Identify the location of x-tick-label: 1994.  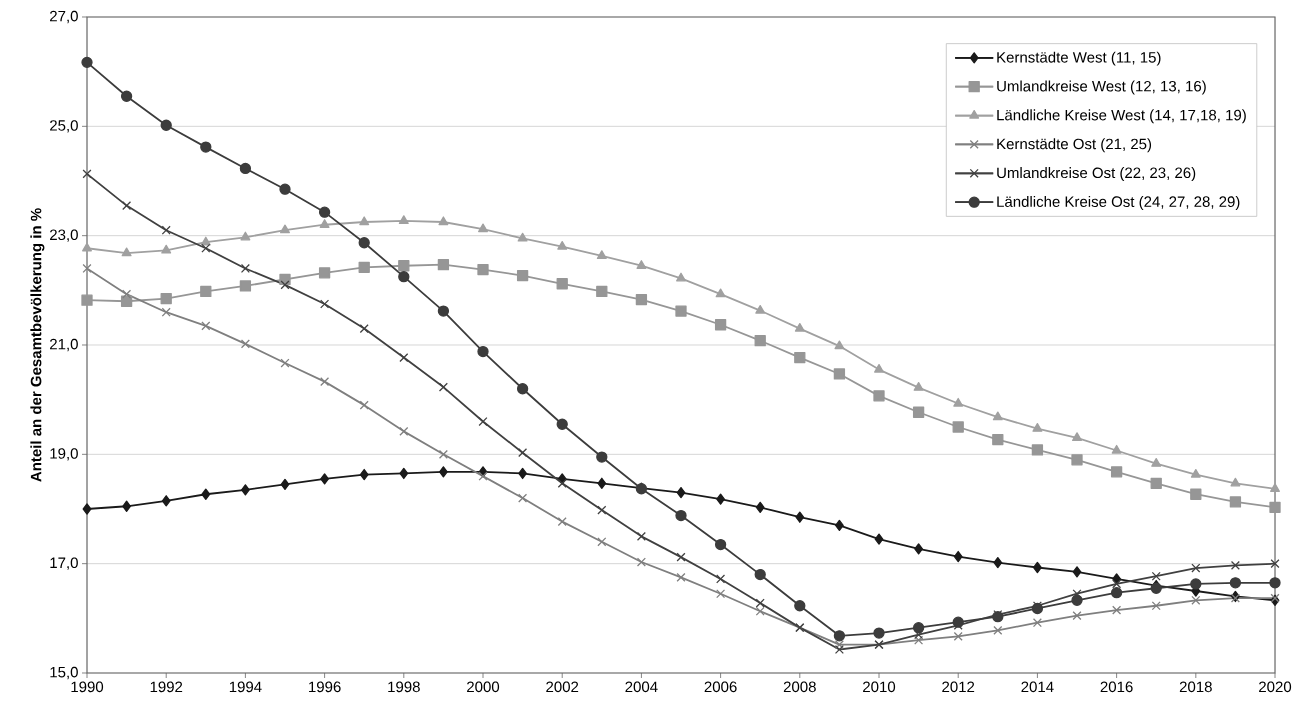
(245, 687).